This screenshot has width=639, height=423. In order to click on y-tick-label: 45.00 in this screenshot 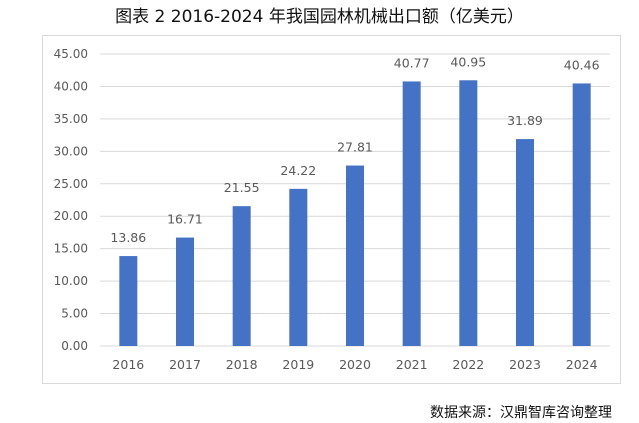, I will do `click(71, 54)`.